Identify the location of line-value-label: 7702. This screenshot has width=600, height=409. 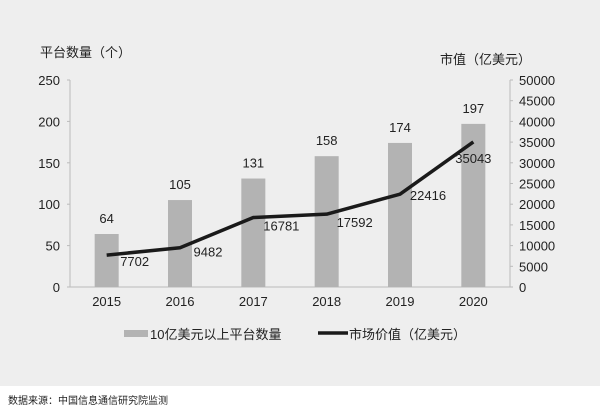
(134, 261).